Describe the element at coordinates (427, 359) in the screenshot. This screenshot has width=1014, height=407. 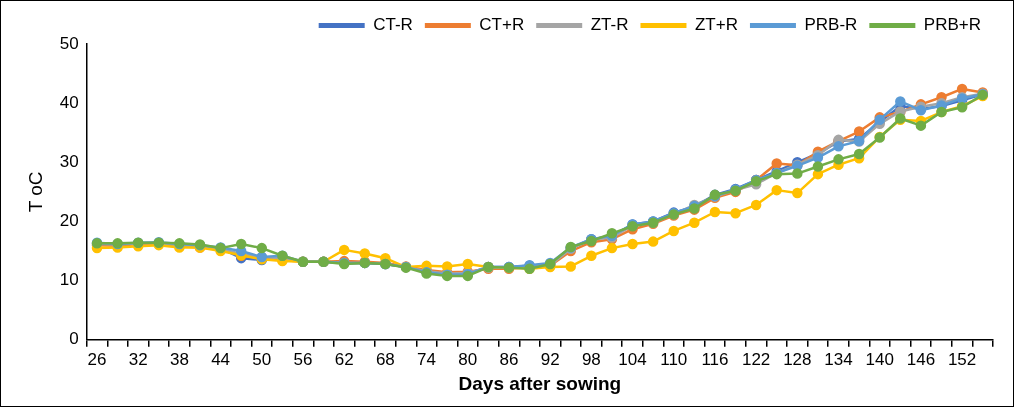
I see `x-tick-label: 74` at that location.